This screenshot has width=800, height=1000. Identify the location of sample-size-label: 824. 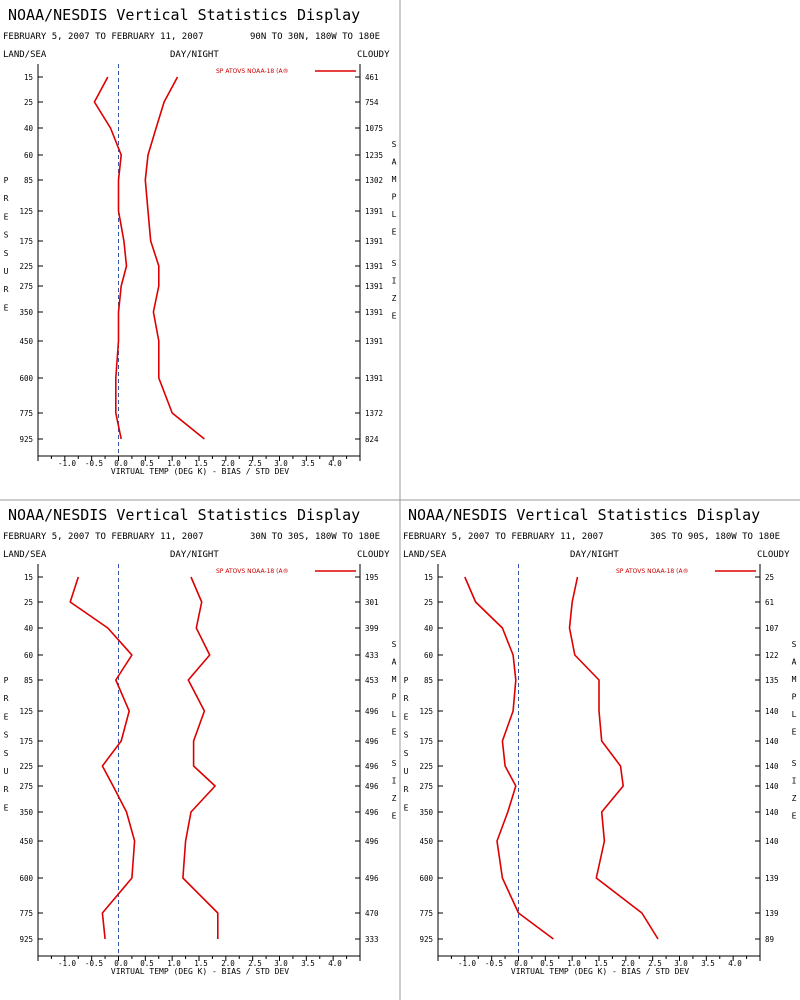
(372, 439).